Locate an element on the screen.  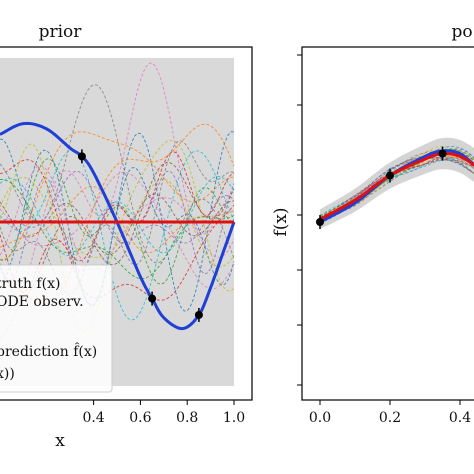
legend-frame is located at coordinates (56, 328).